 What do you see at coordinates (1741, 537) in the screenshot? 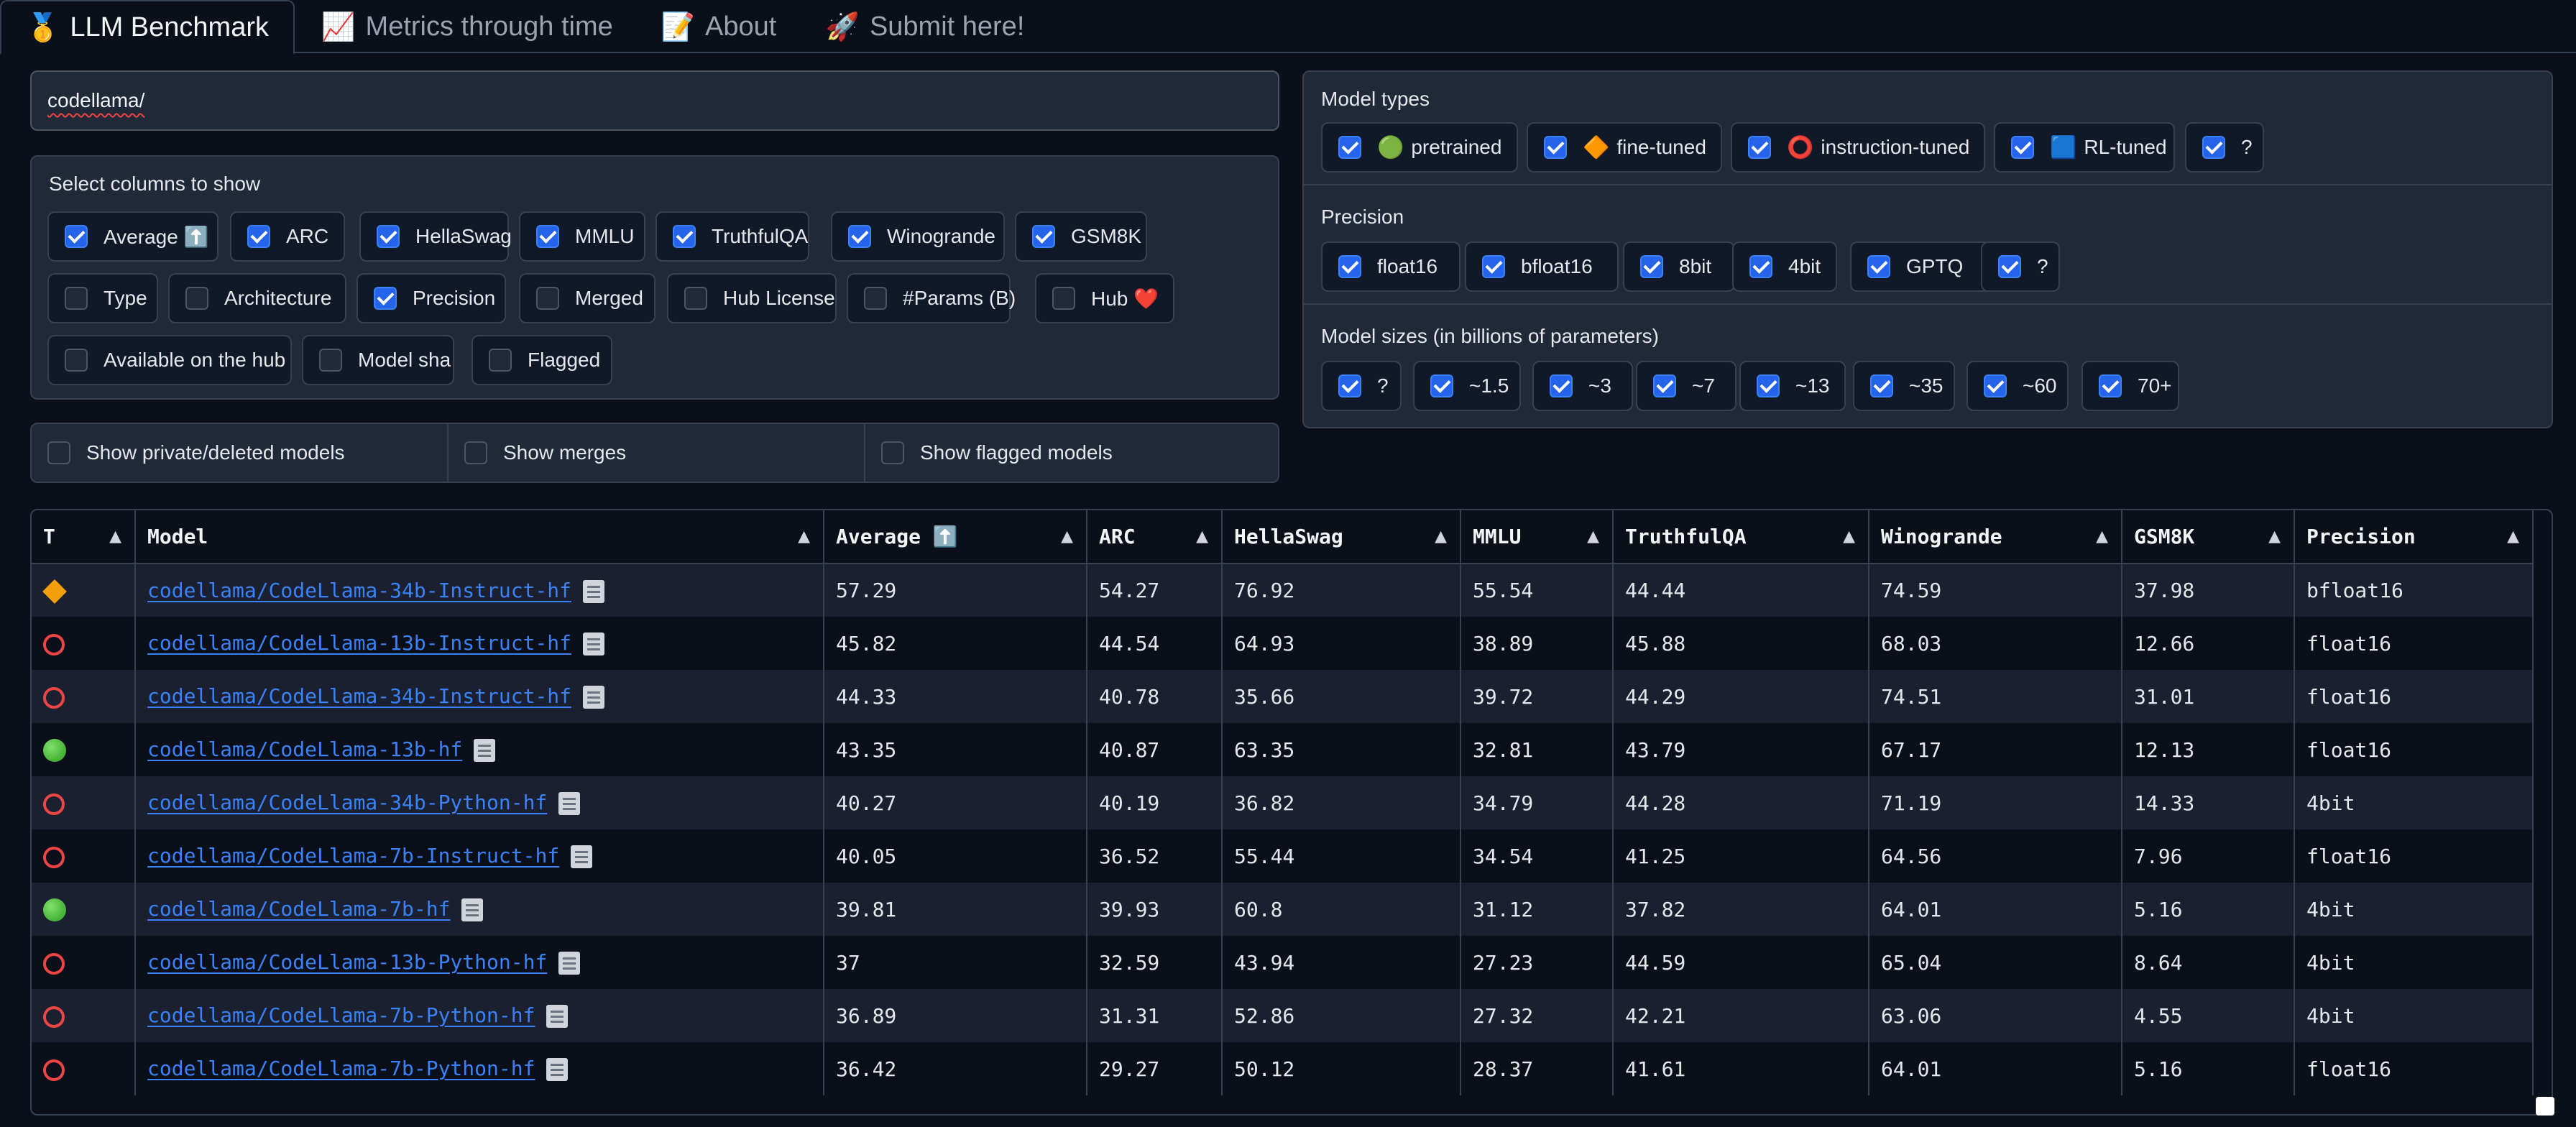
I see `column-header-truthfulqa: TruthfulQA ▲` at bounding box center [1741, 537].